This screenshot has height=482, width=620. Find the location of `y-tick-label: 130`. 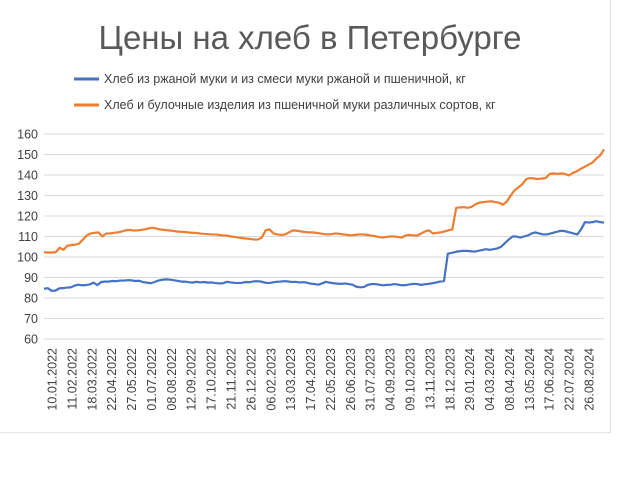

y-tick-label: 130 is located at coordinates (27, 196).